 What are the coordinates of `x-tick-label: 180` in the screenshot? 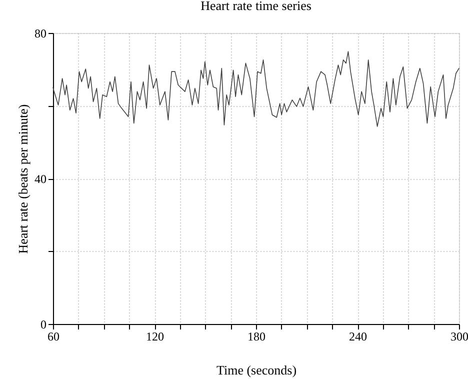 It's located at (257, 337).